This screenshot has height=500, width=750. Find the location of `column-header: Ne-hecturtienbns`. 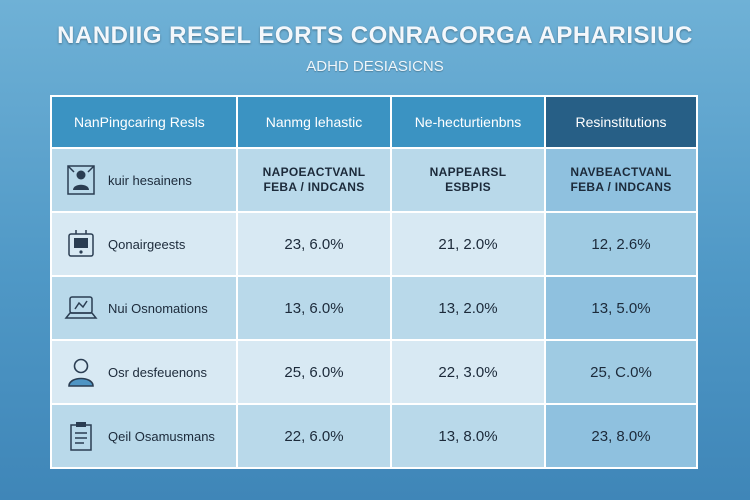

column-header: Ne-hecturtienbns is located at coordinates (468, 122).